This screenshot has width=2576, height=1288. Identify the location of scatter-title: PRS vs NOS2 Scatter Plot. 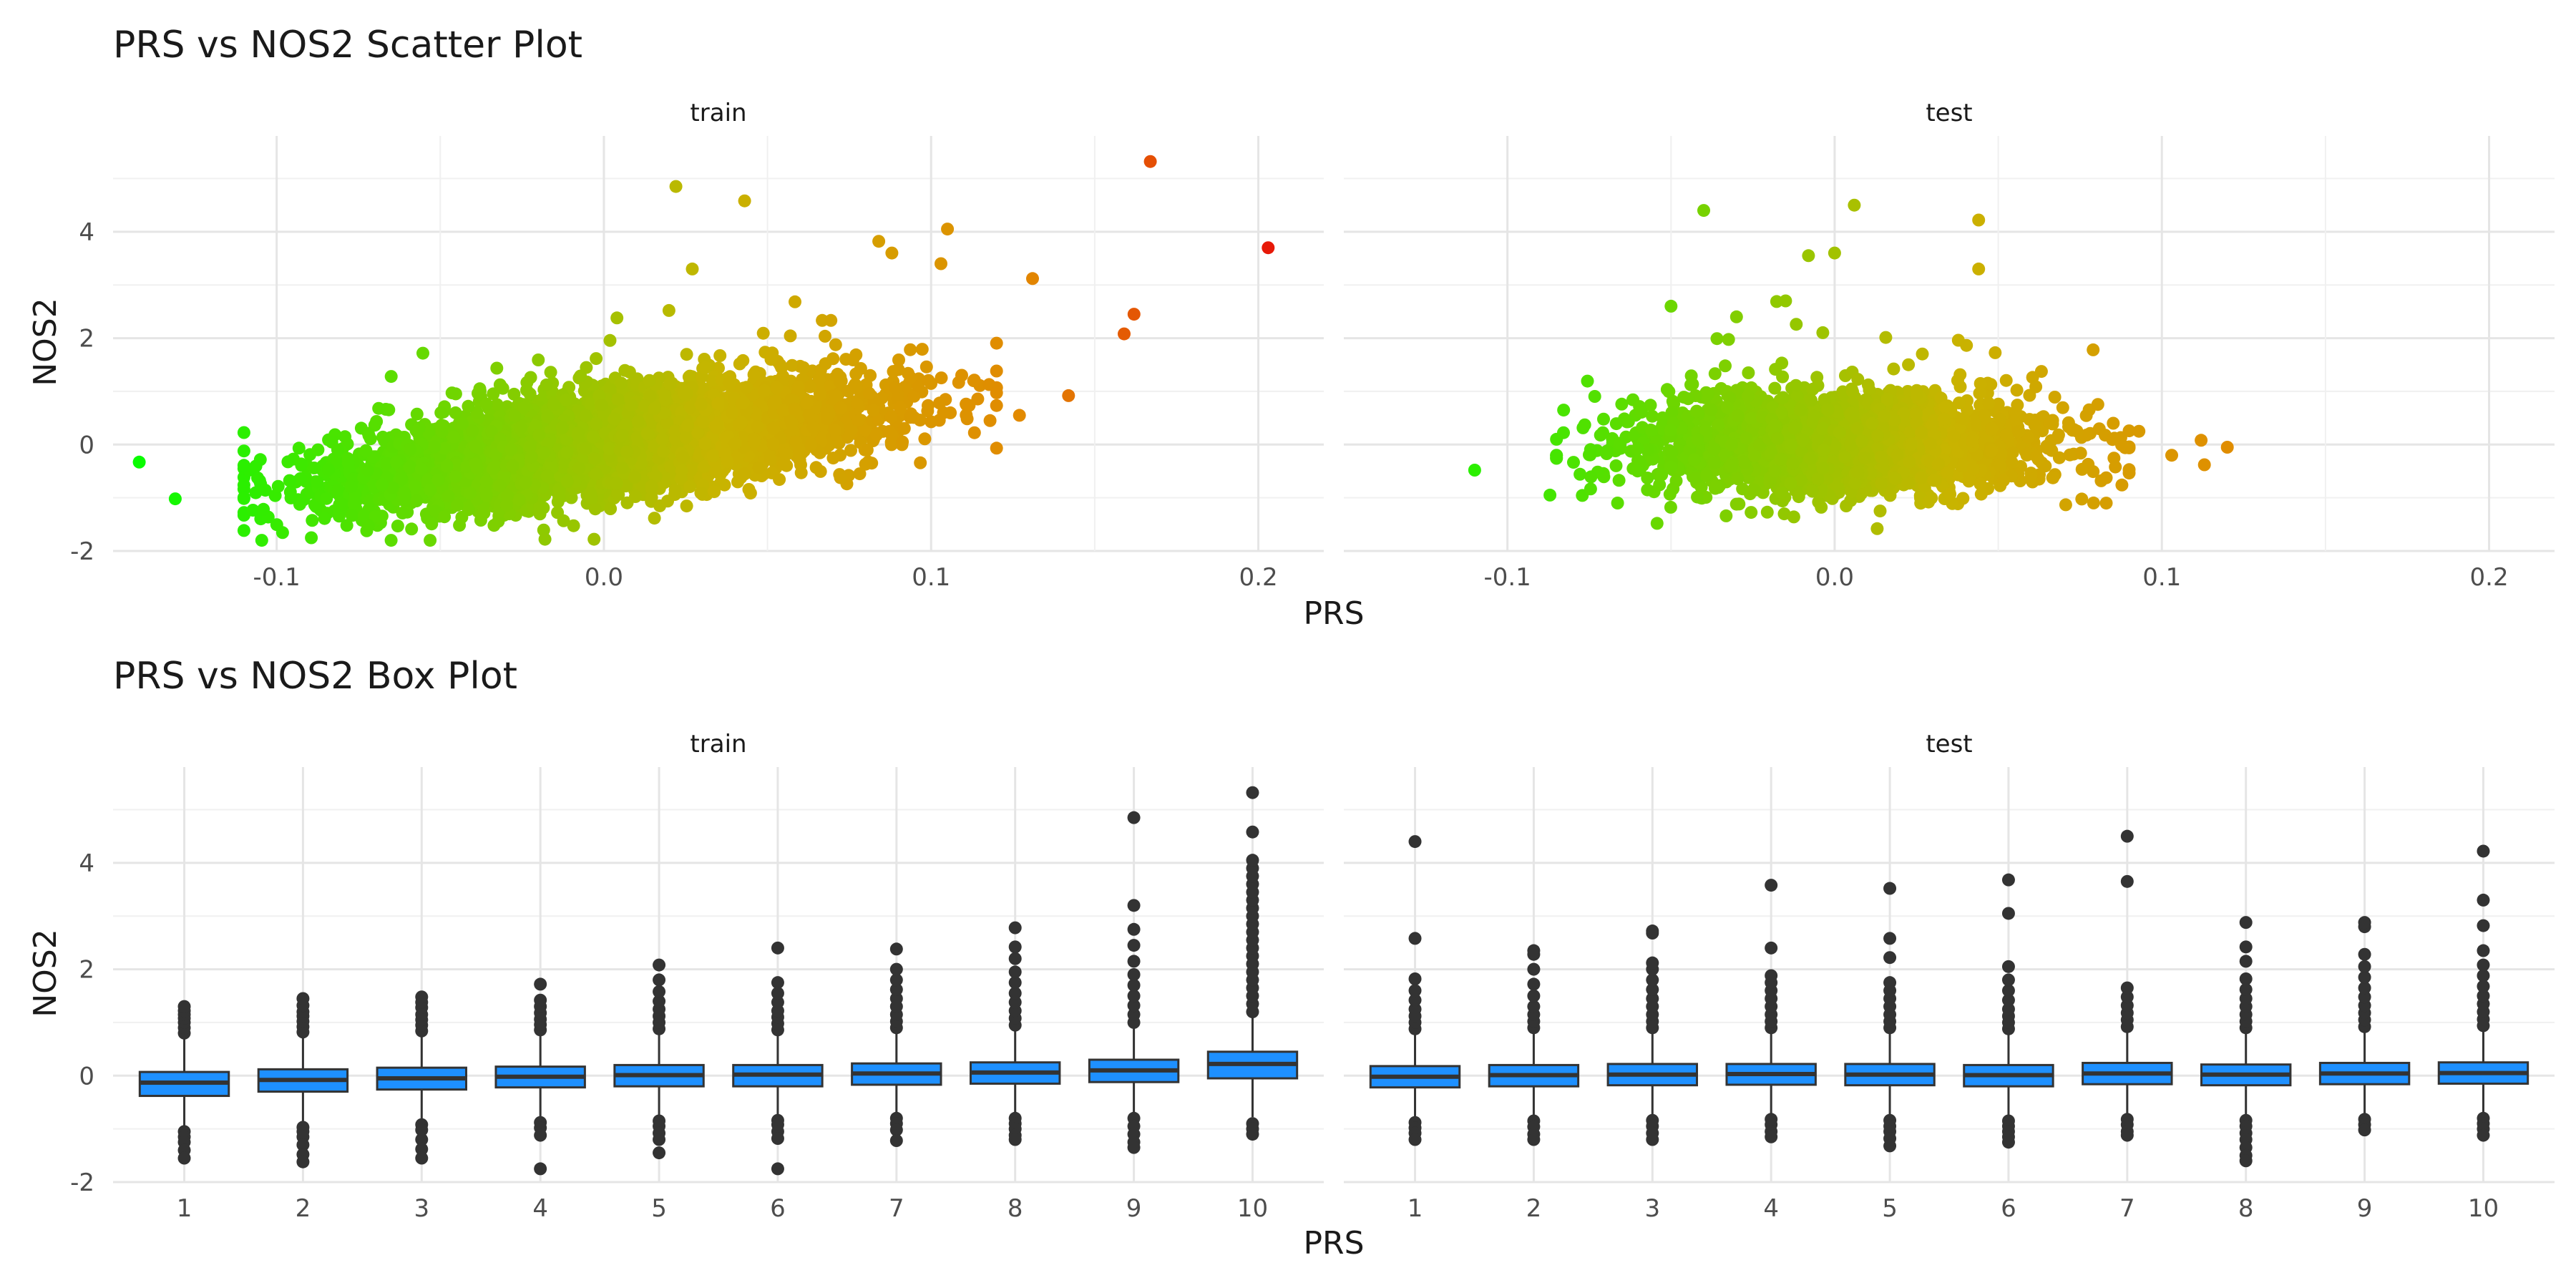
(347, 45).